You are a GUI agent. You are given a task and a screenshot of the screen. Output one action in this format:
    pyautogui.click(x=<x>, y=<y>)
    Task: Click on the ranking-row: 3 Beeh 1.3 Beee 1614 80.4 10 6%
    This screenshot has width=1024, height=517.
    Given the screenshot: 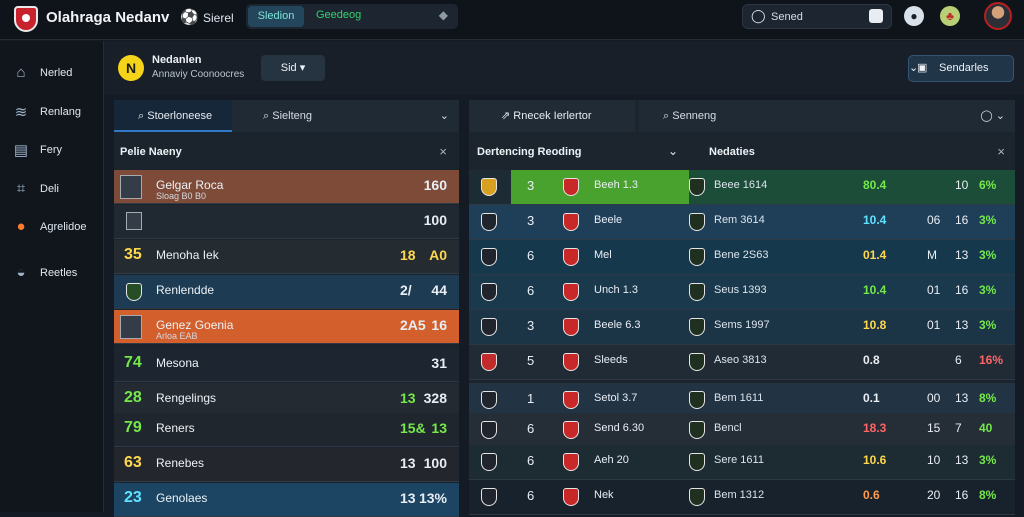 What is the action you would take?
    pyautogui.click(x=742, y=187)
    